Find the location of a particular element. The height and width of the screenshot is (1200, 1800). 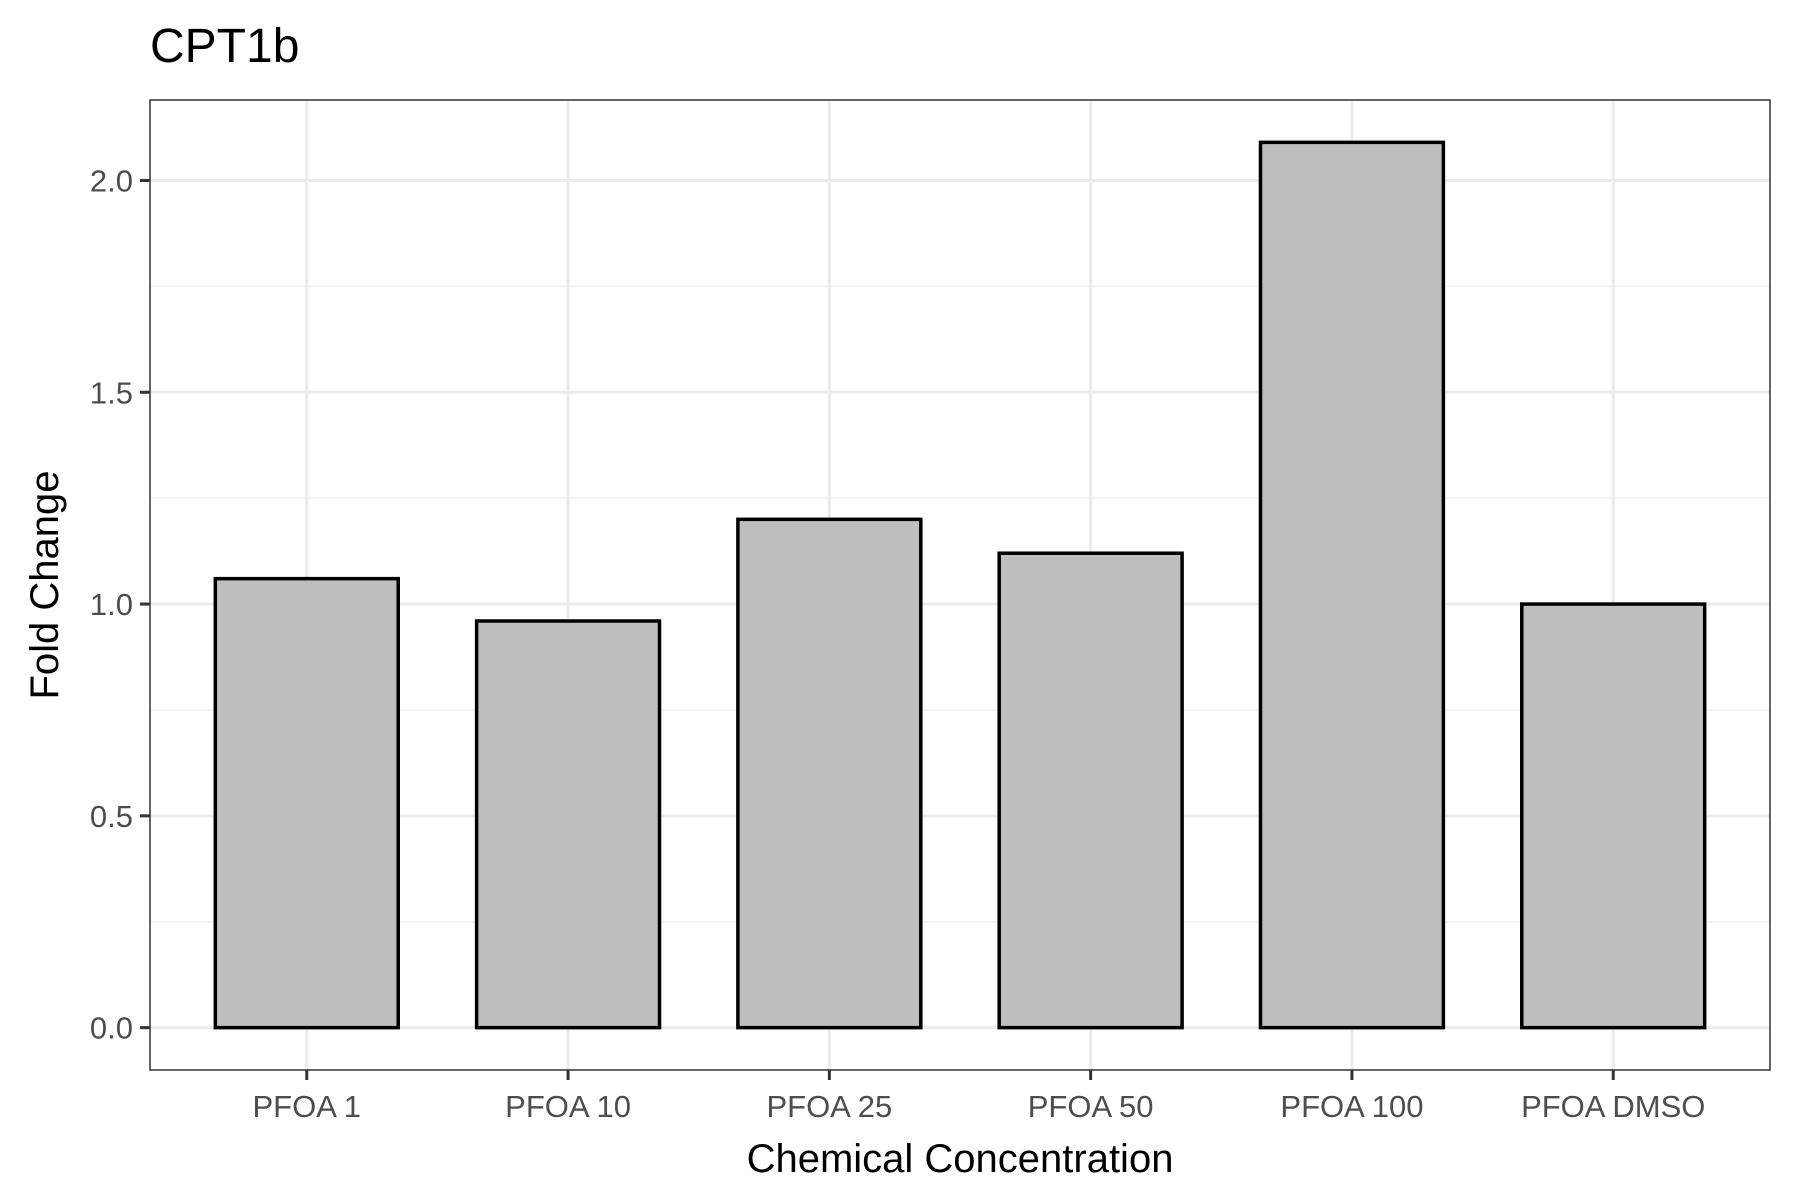

y-axis-label: Fold Change is located at coordinates (45, 584).